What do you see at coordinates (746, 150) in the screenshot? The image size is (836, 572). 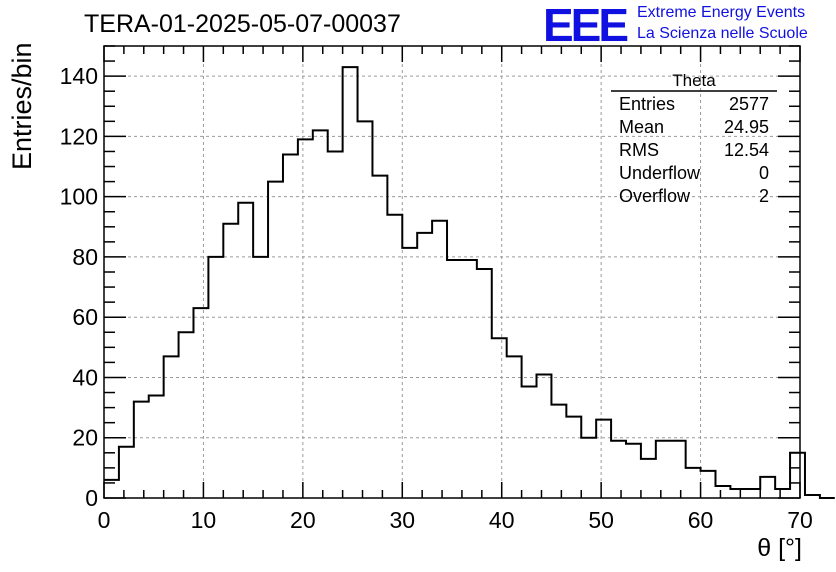 I see `stats-value: 12.54` at bounding box center [746, 150].